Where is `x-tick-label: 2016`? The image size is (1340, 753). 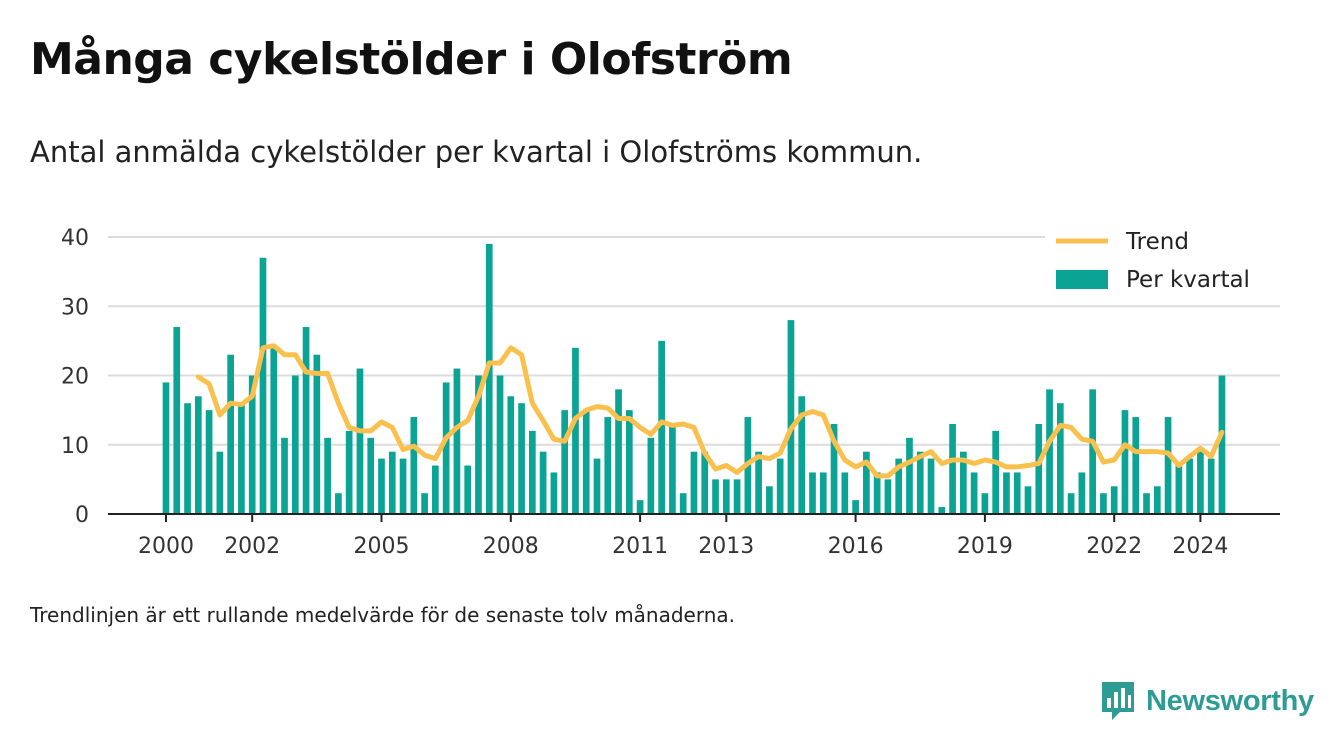 x-tick-label: 2016 is located at coordinates (856, 546).